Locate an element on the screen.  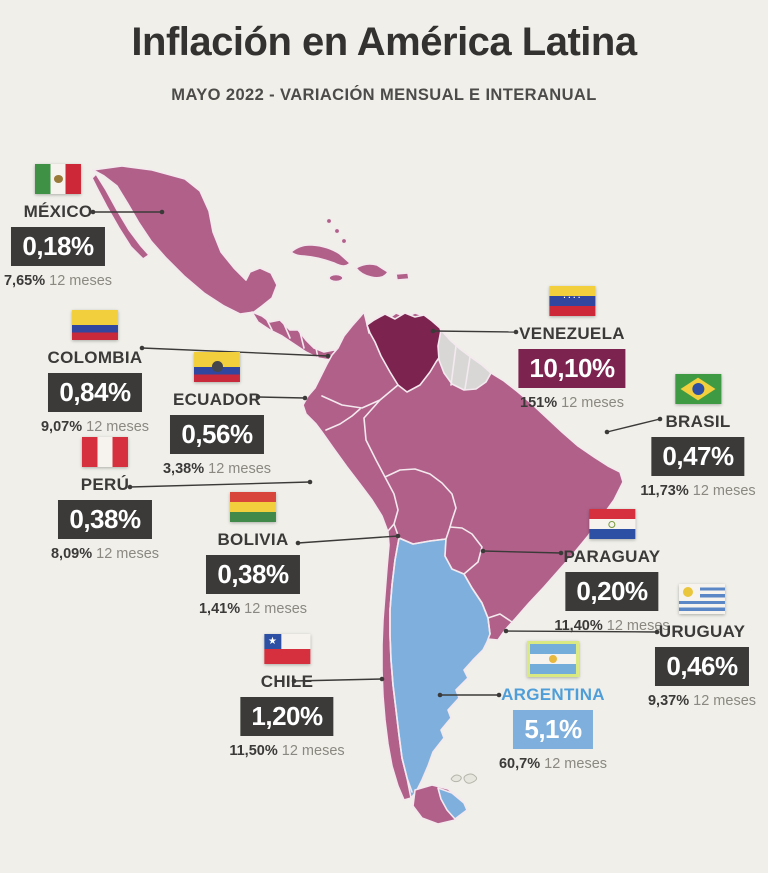
country-brasil: BRASIL 0,47% 11,73% 12 meses is located at coordinates (698, 436).